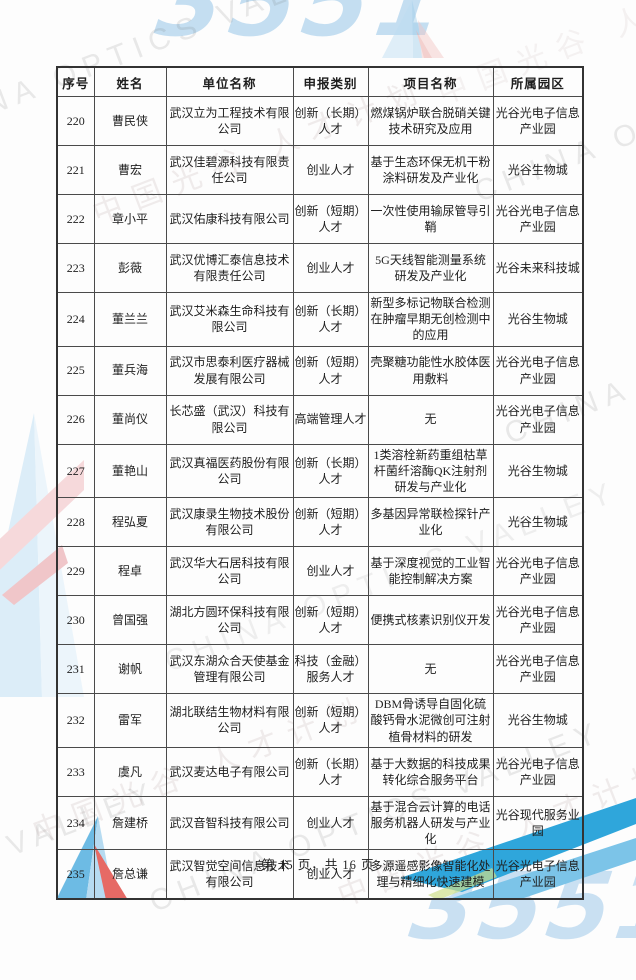 This screenshot has width=636, height=980. Describe the element at coordinates (130, 81) in the screenshot. I see `column-header-name: 姓名` at that location.